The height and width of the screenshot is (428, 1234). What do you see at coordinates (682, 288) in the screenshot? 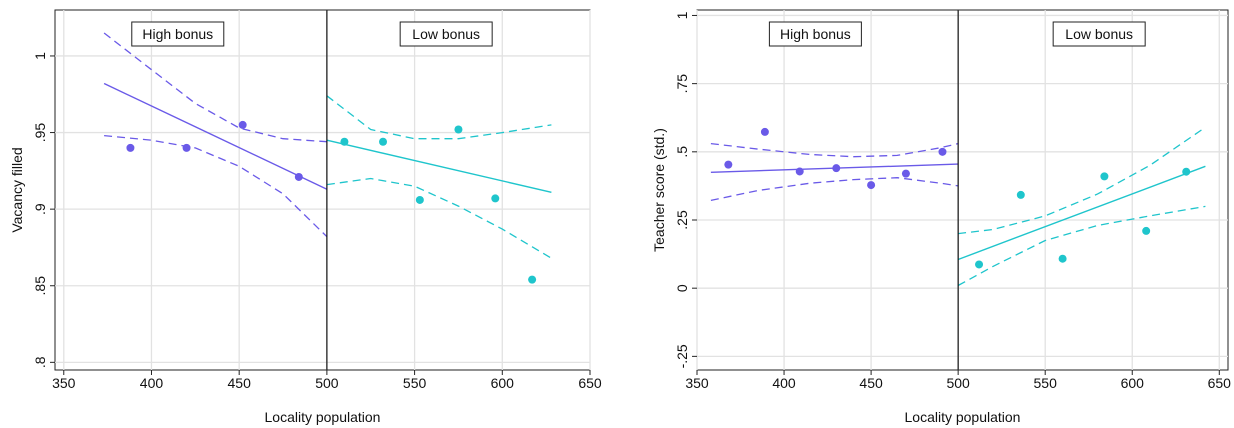
I see `y-tick-label: 0` at bounding box center [682, 288].